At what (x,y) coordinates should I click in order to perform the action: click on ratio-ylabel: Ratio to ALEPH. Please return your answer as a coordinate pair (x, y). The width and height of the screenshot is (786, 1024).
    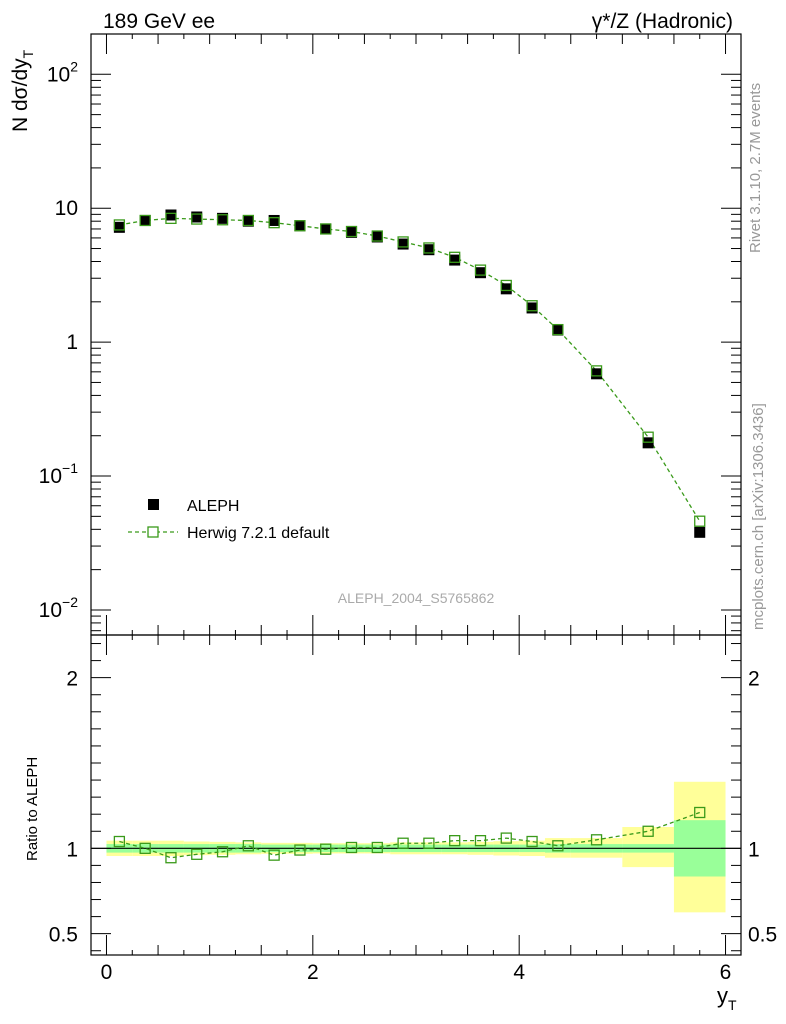
    Looking at the image, I should click on (32, 809).